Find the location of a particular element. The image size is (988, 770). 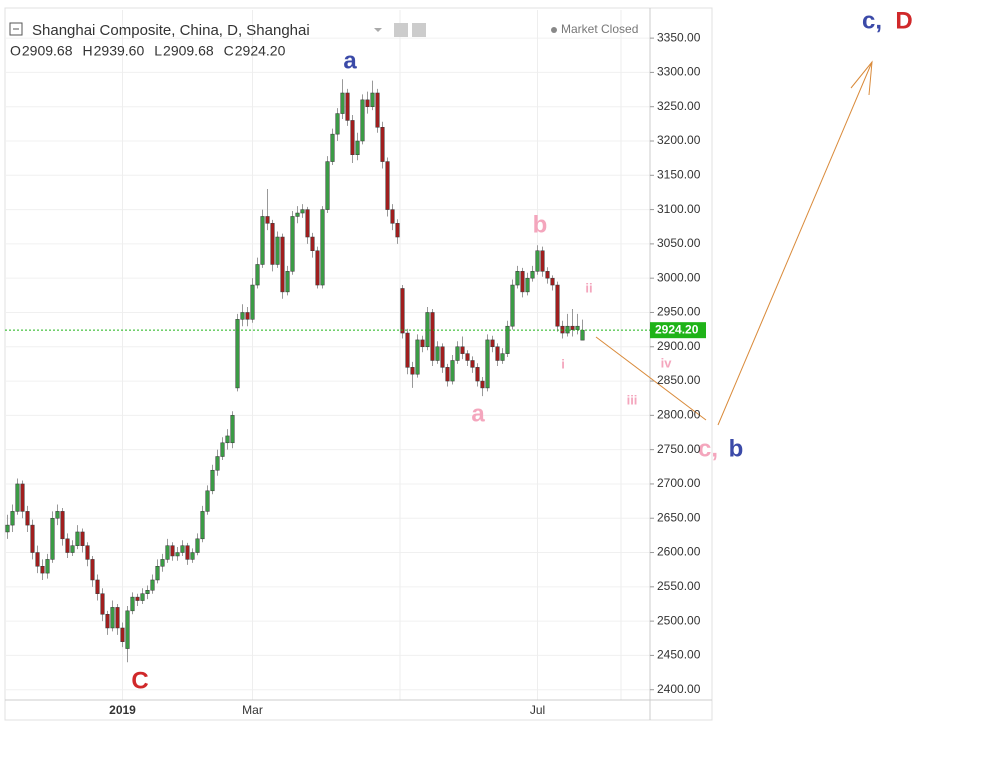

y-tick-label: 3150.00 is located at coordinates (679, 174).